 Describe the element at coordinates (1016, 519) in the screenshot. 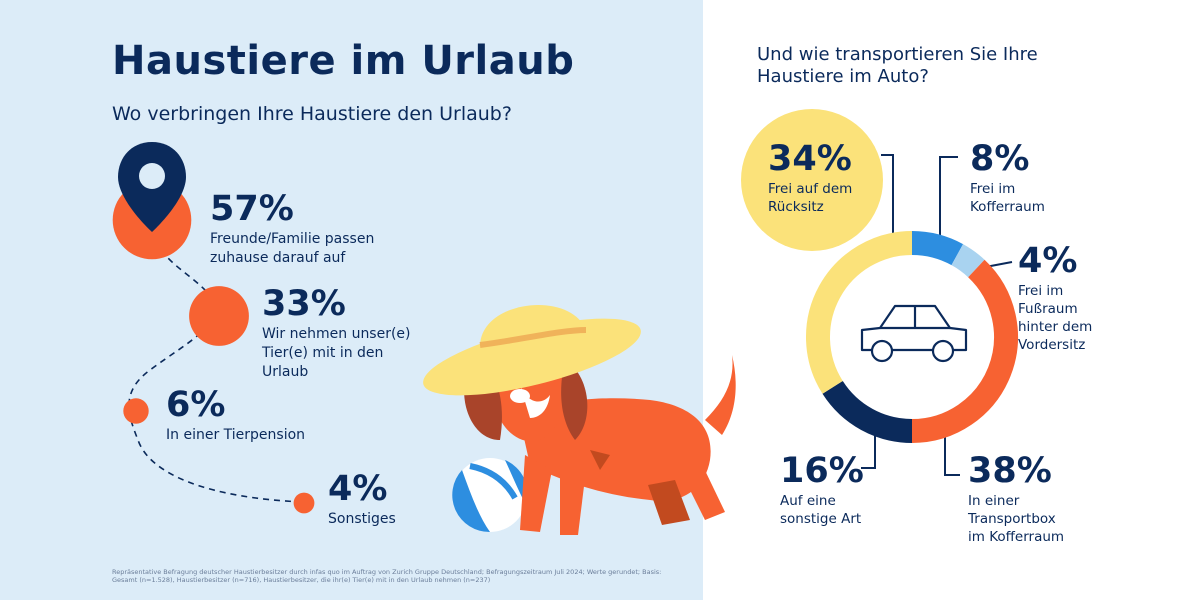

I see `stat-label: In einer Transportbox im Kofferraum` at that location.